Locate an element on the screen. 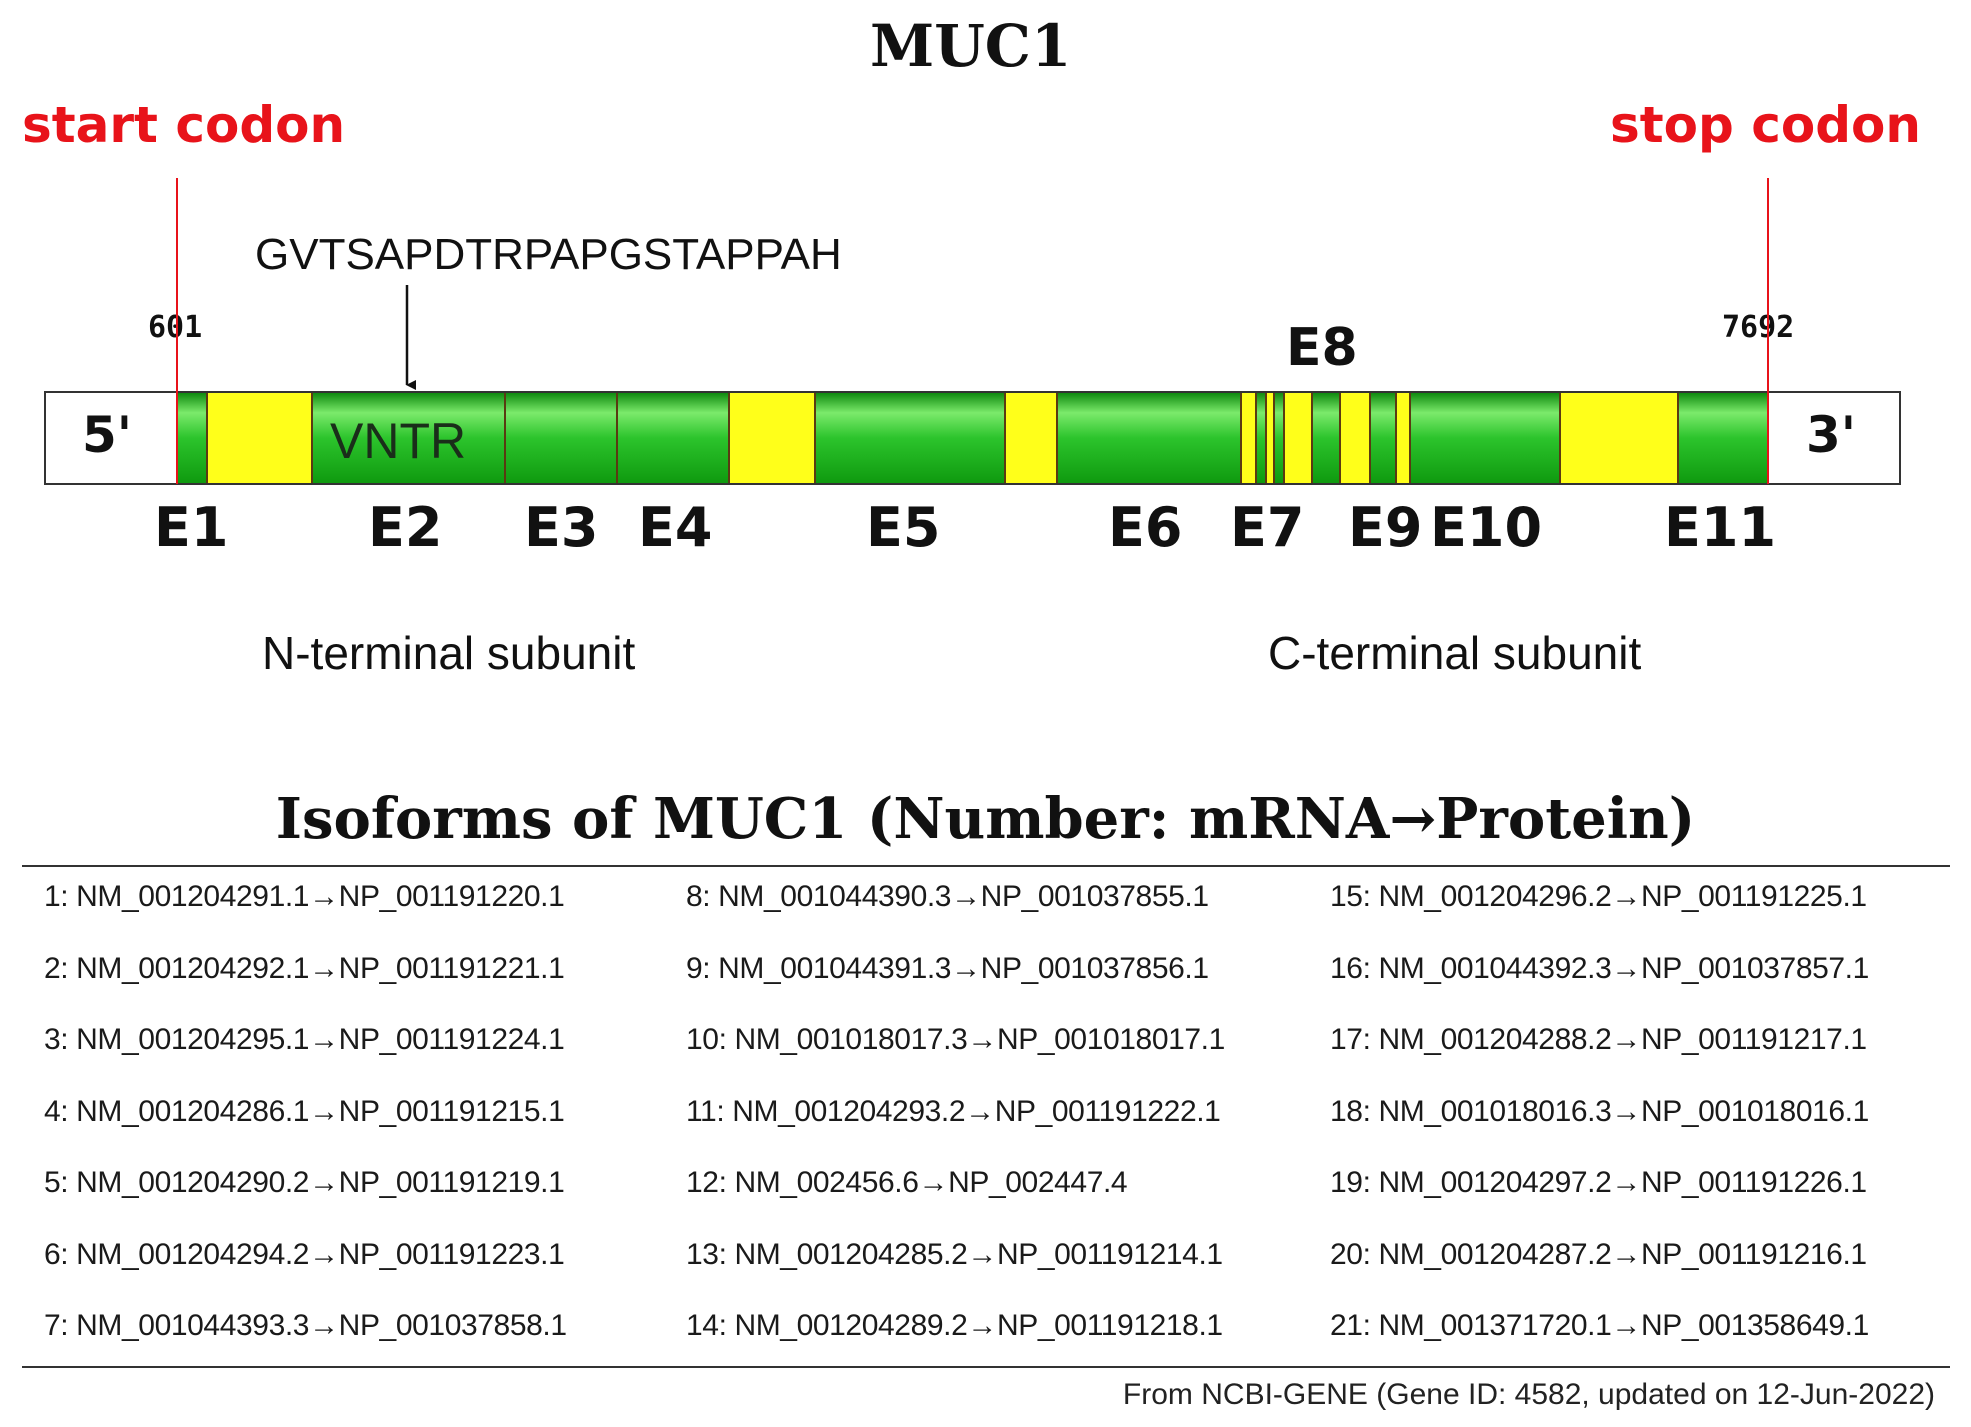 This screenshot has height=1427, width=1971. e8-label: E8 is located at coordinates (1322, 348).